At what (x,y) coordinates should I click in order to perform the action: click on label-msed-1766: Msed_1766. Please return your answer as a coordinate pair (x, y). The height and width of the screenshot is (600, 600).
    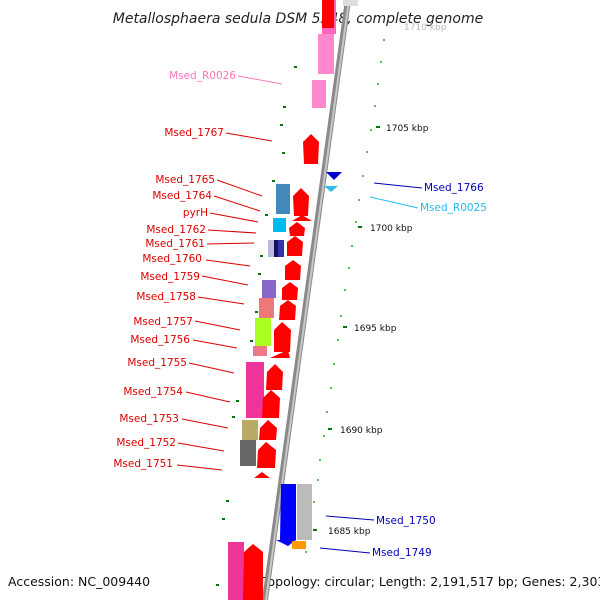
    Looking at the image, I should click on (454, 188).